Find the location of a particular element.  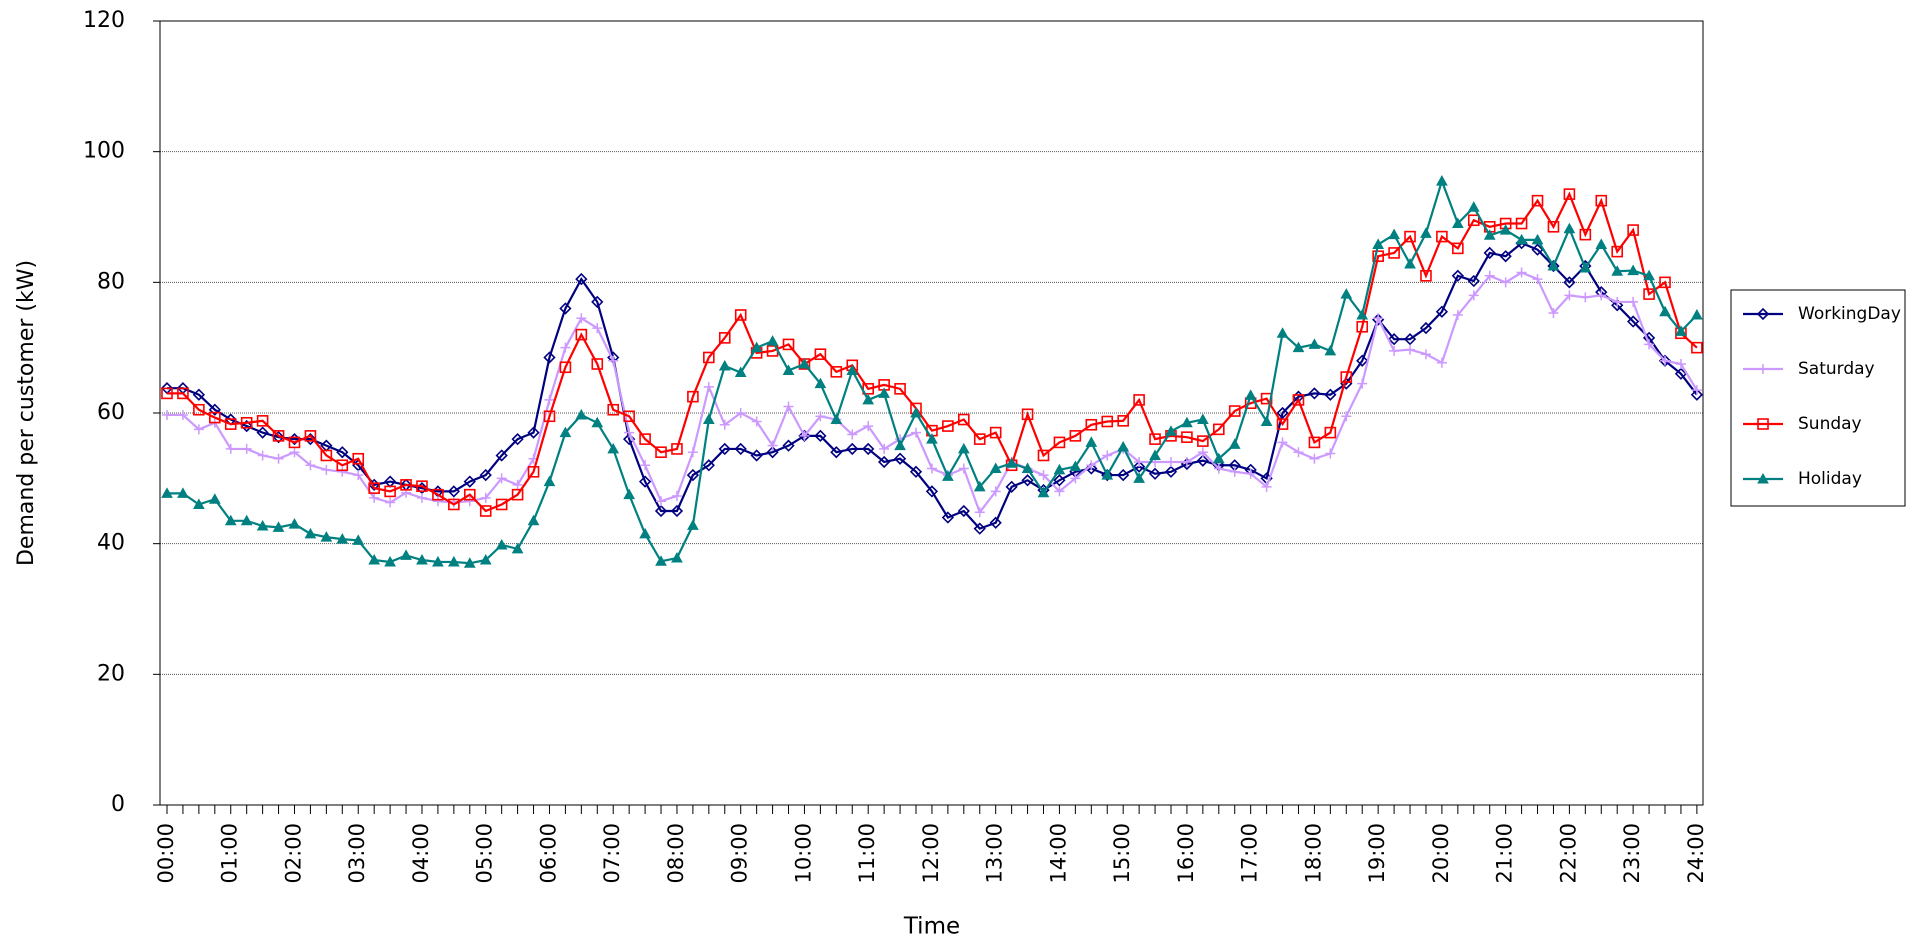

x-tick-label: 02:00 is located at coordinates (293, 853).